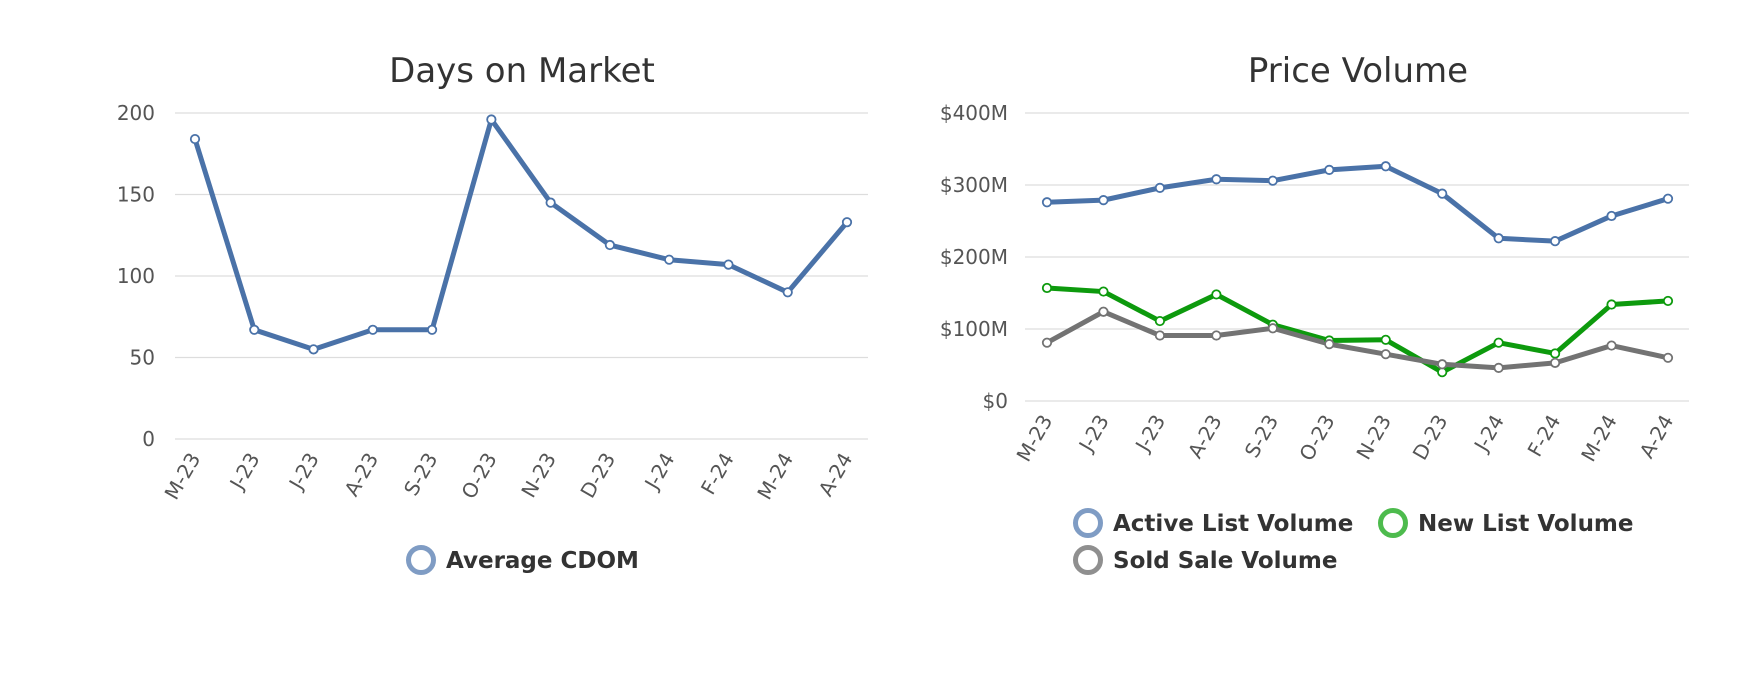 This screenshot has width=1754, height=686. I want to click on y-tick-label: 100, so click(136, 276).